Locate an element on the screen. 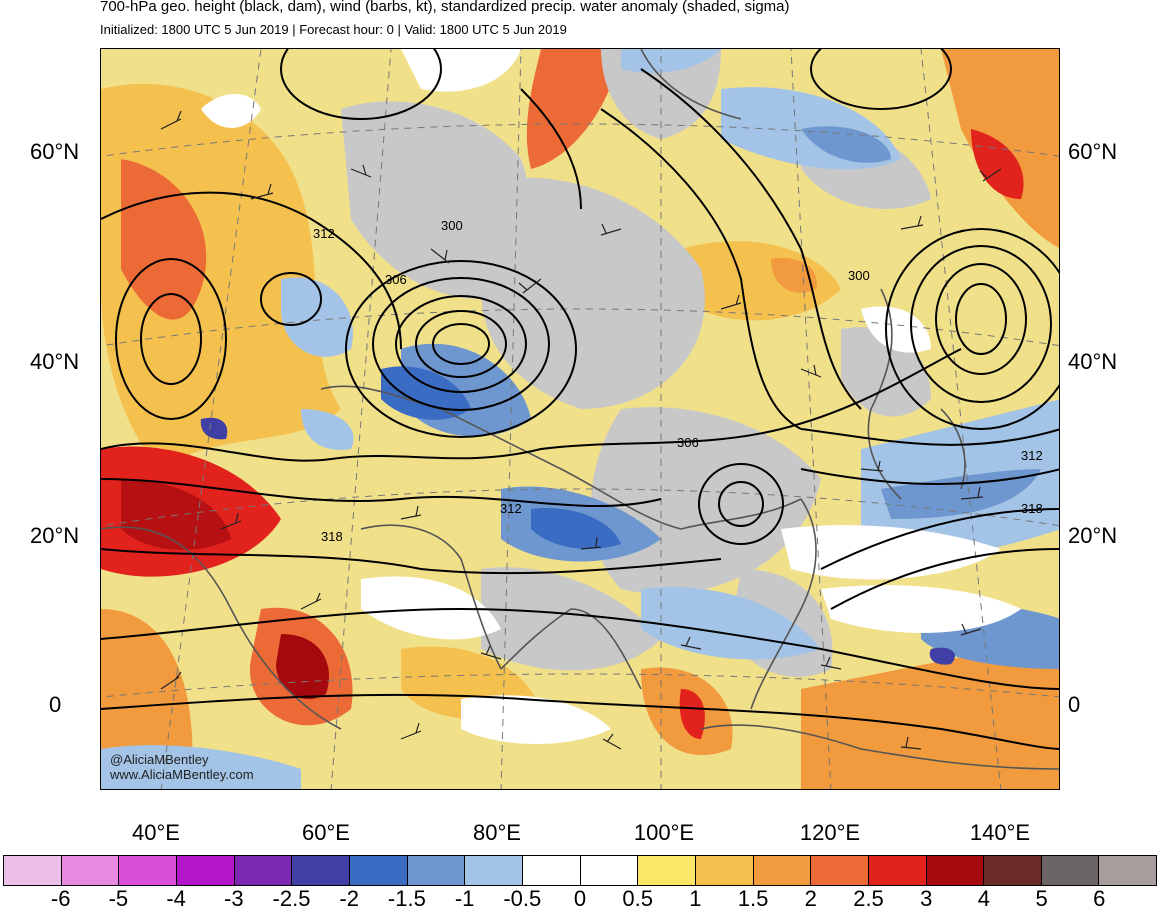 The image size is (1160, 913). colorbar-tick-label: -5 is located at coordinates (118, 898).